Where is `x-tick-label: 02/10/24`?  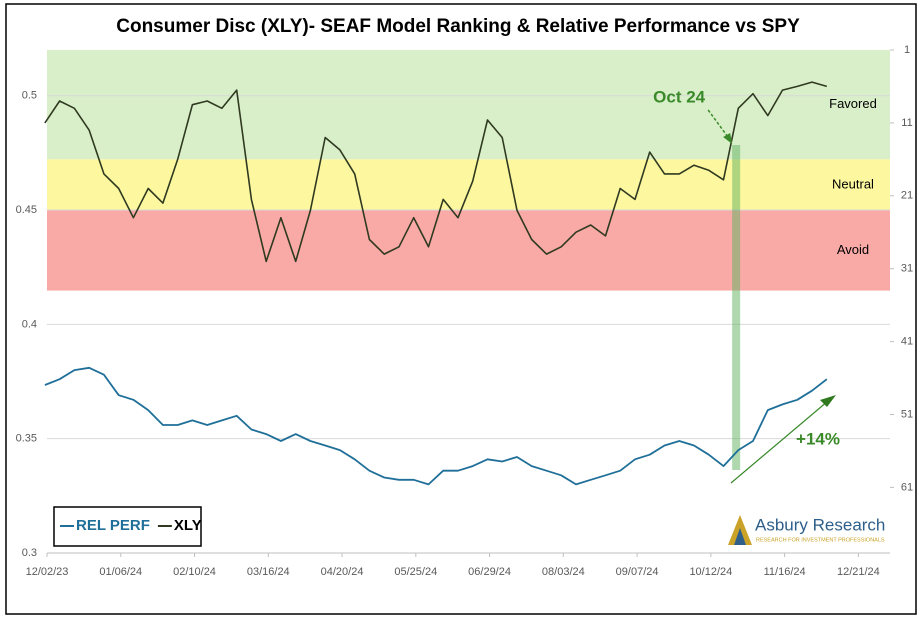
x-tick-label: 02/10/24 is located at coordinates (194, 572).